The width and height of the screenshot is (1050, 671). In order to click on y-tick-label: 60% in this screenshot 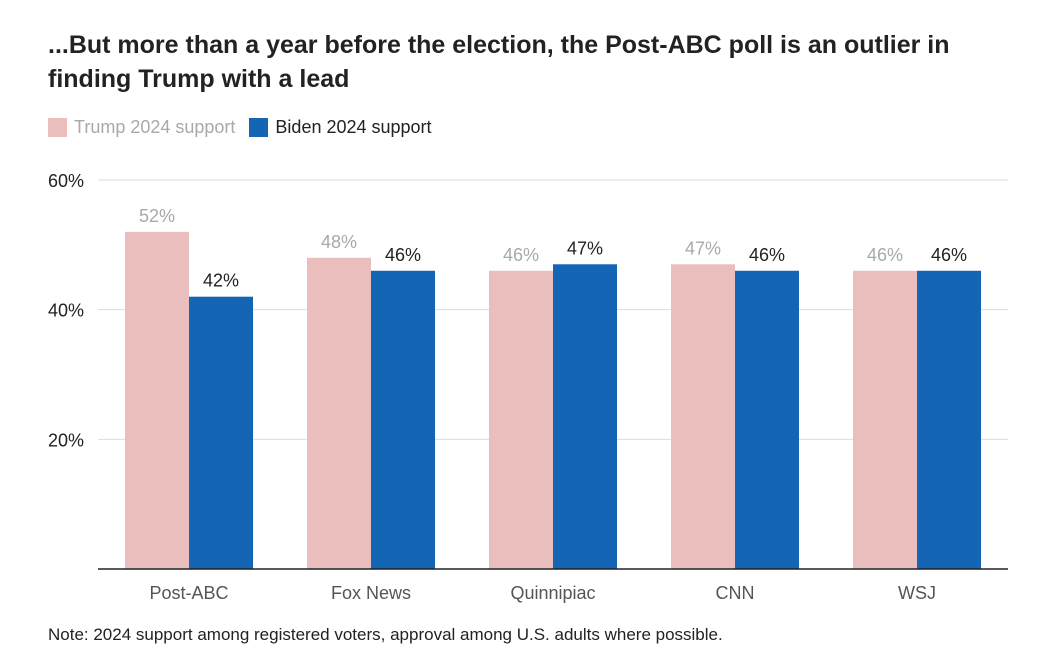, I will do `click(66, 181)`.